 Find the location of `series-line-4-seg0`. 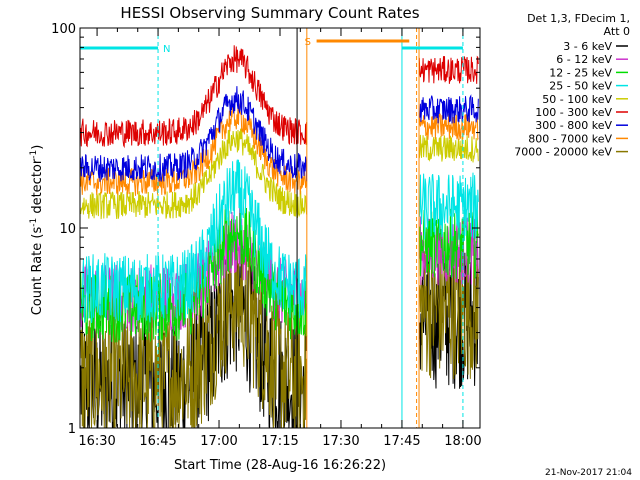

series-line-4-seg0 is located at coordinates (194, 174).